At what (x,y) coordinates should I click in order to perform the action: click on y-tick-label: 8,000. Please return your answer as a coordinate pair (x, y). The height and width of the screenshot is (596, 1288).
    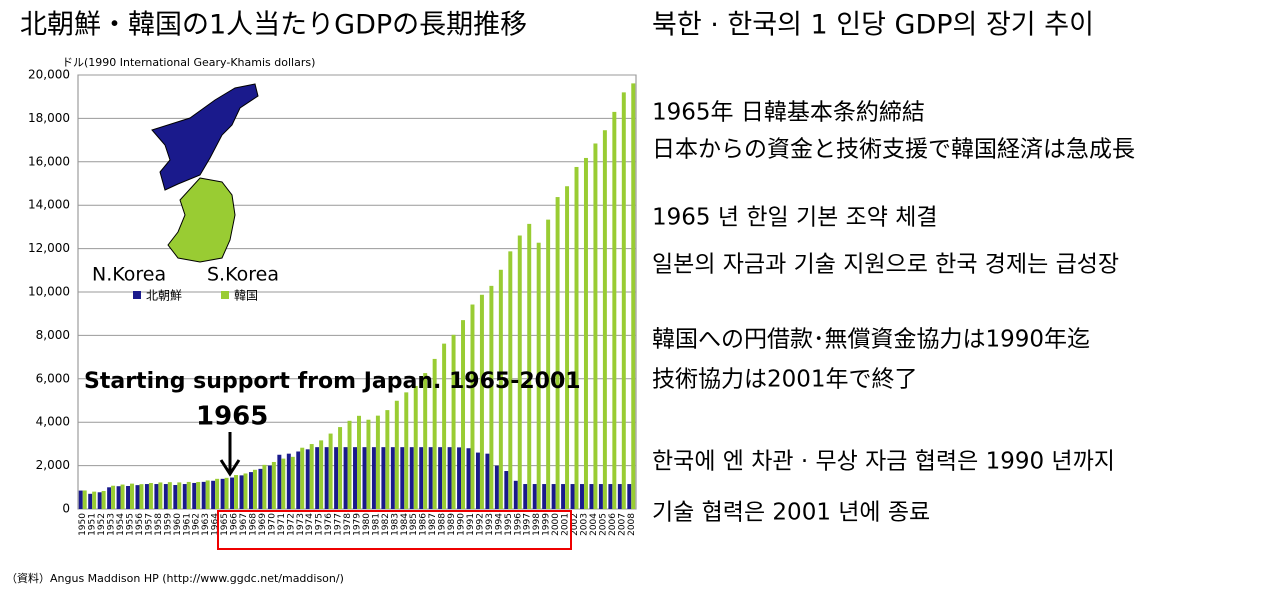
    Looking at the image, I should click on (53, 335).